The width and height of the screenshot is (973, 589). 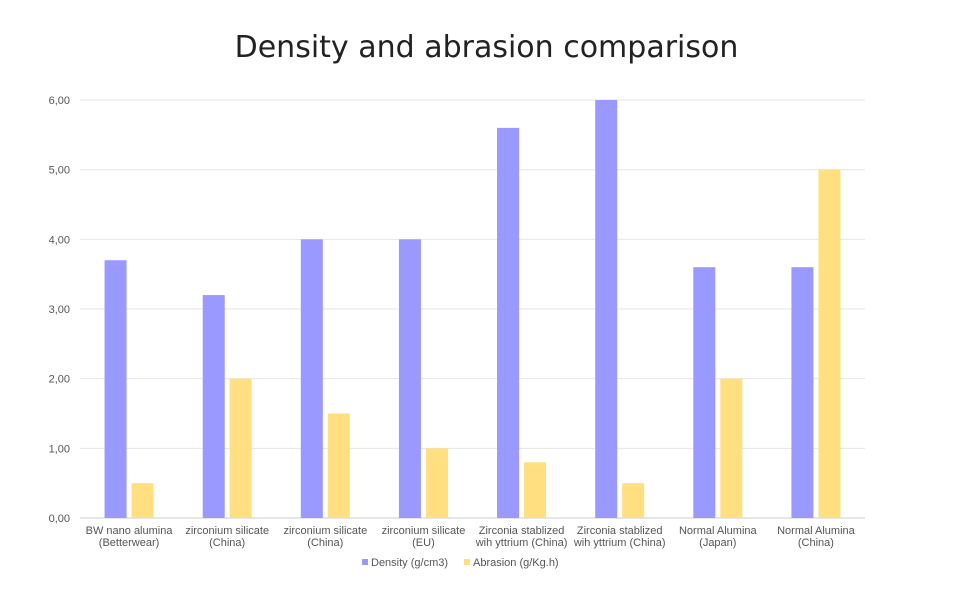 What do you see at coordinates (486, 47) in the screenshot?
I see `chart-title: Density and abrasion comparison` at bounding box center [486, 47].